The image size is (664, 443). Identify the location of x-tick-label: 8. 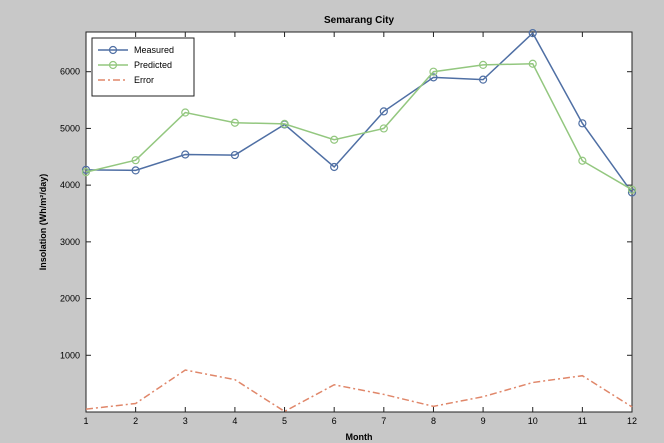
(433, 421).